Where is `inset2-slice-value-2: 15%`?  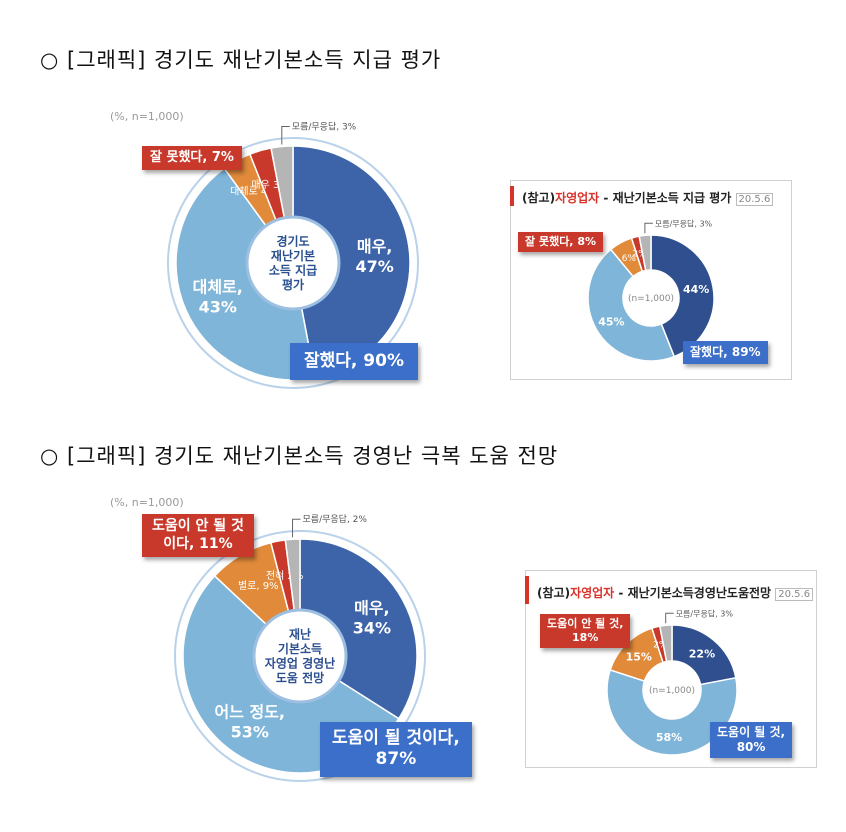 inset2-slice-value-2: 15% is located at coordinates (639, 657).